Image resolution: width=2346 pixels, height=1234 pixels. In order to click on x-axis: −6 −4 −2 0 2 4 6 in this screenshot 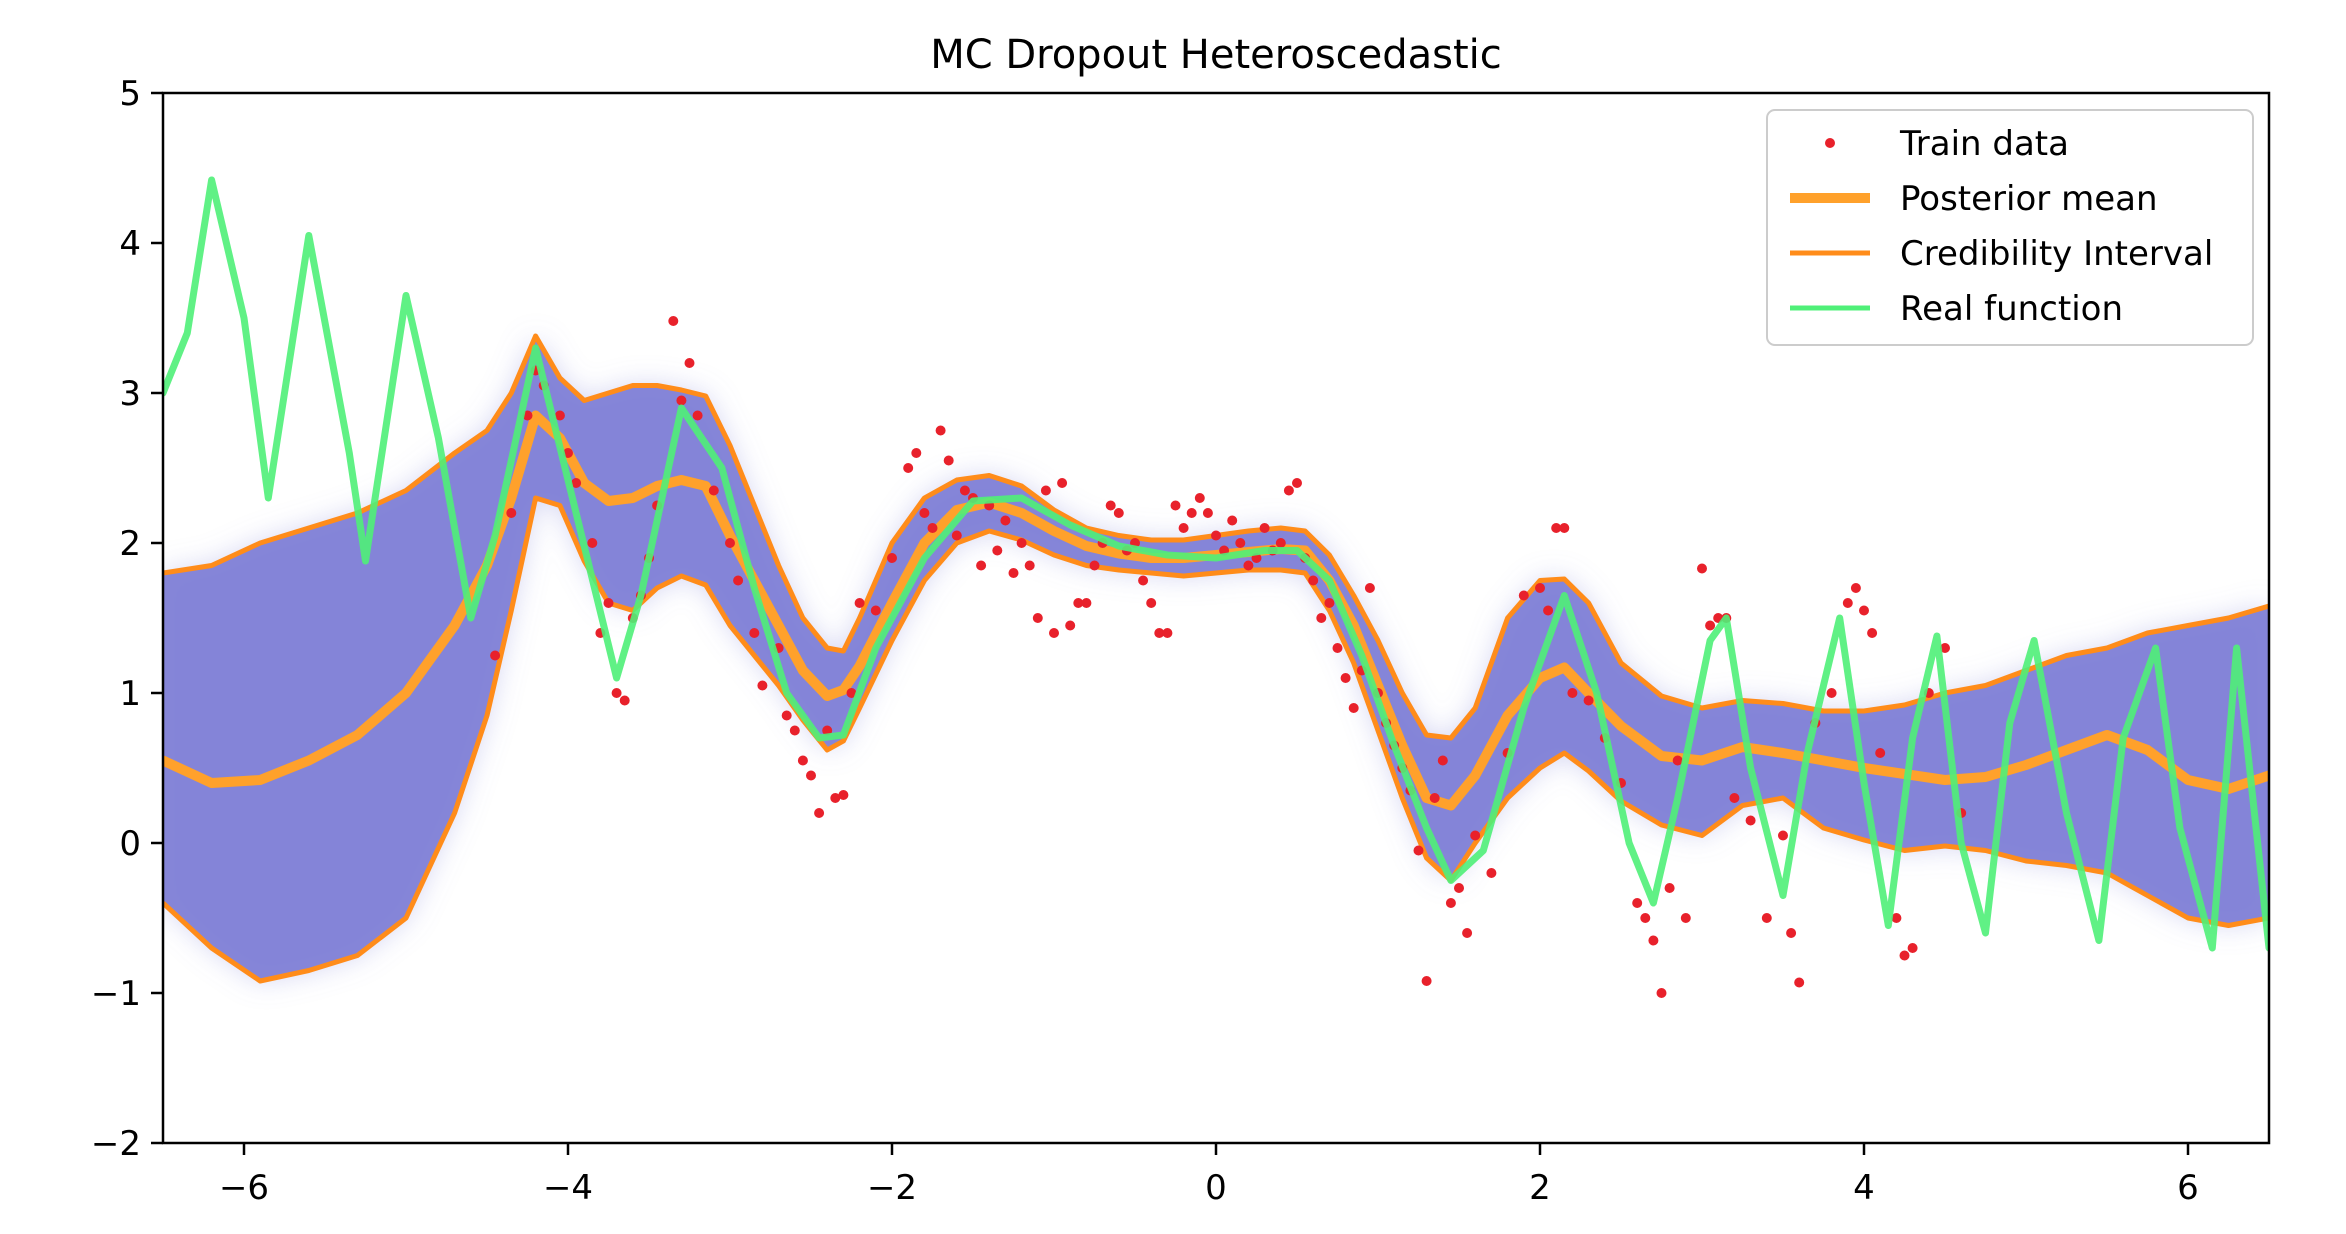, I will do `click(1209, 1175)`.